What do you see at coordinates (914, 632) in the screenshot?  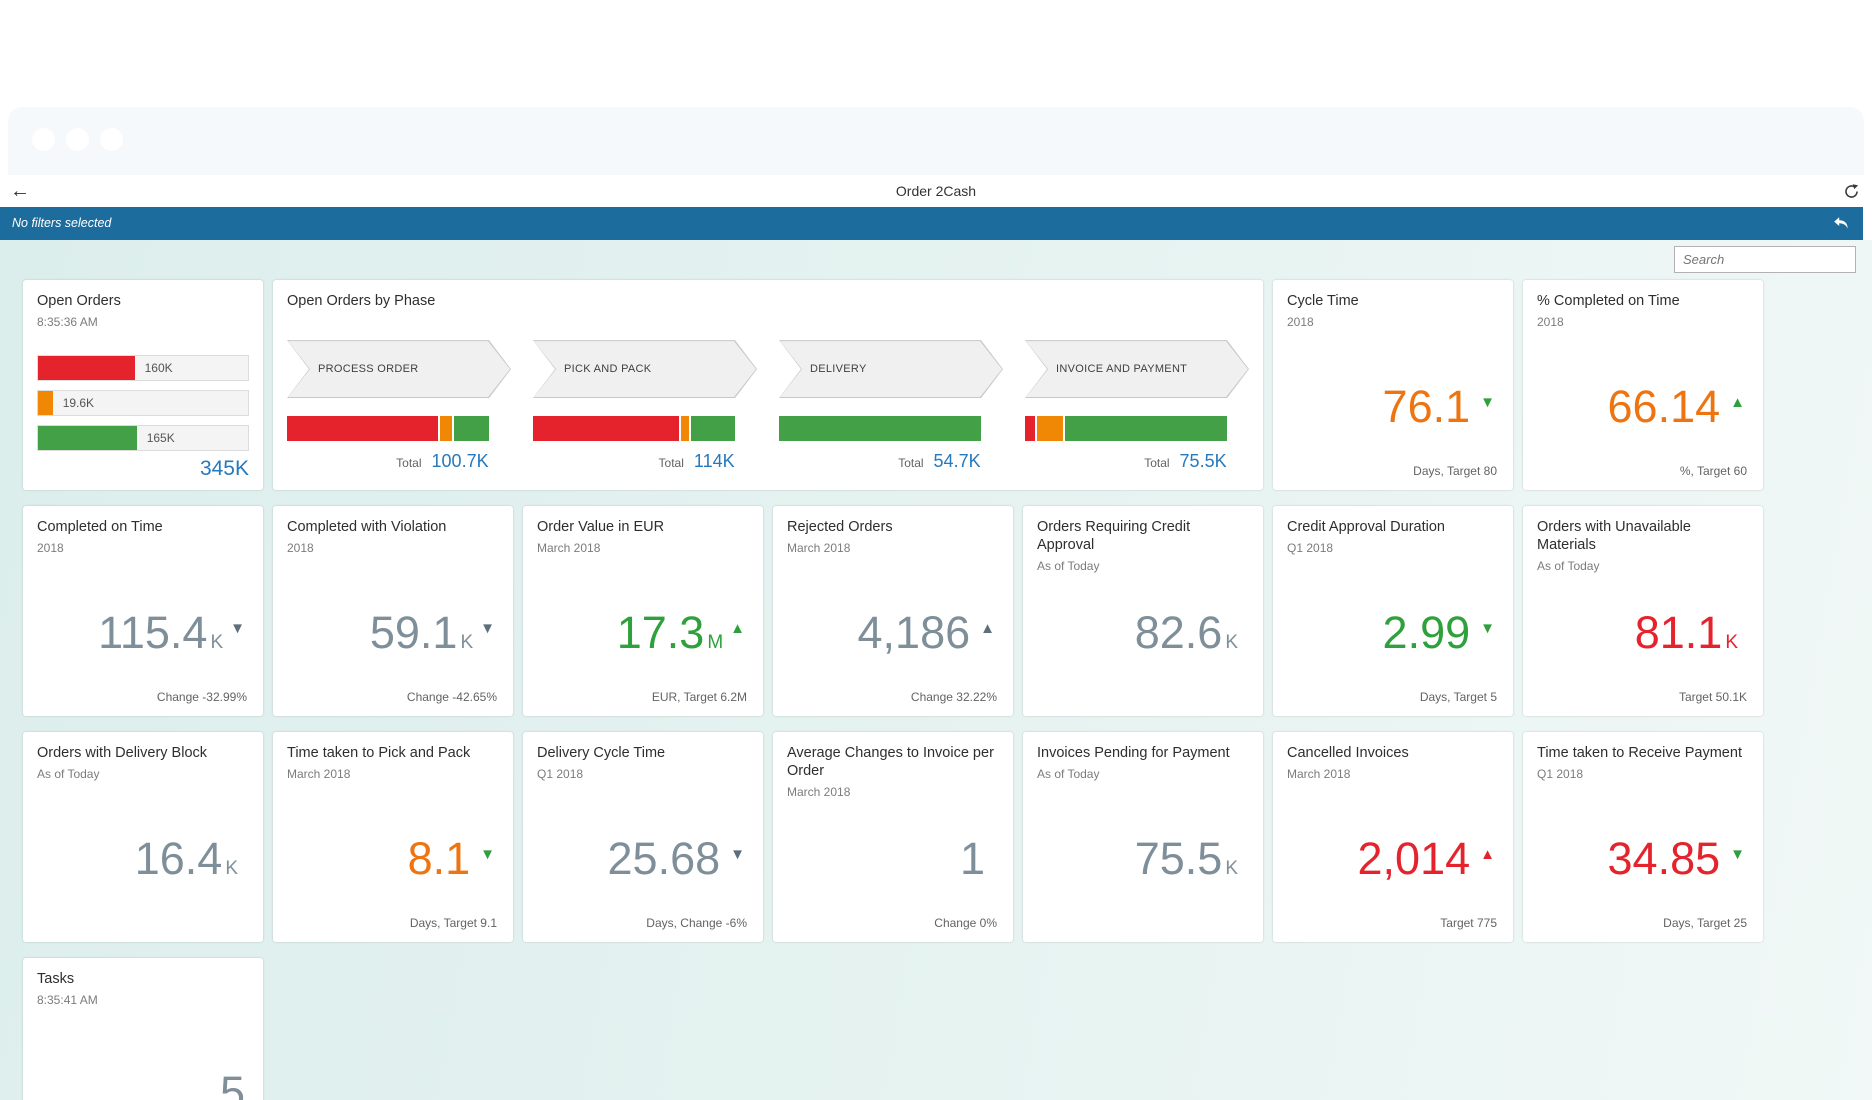 I see `kpi-number: 4,186` at bounding box center [914, 632].